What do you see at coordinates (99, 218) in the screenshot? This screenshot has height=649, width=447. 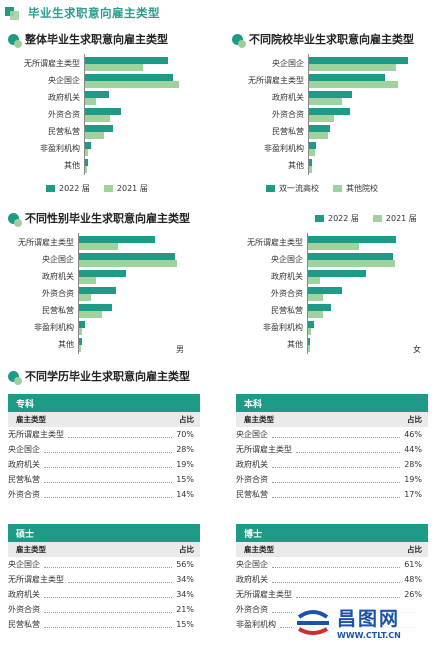 I see `section-head-gender: 不同性别毕业生求职意向雇主类型` at bounding box center [99, 218].